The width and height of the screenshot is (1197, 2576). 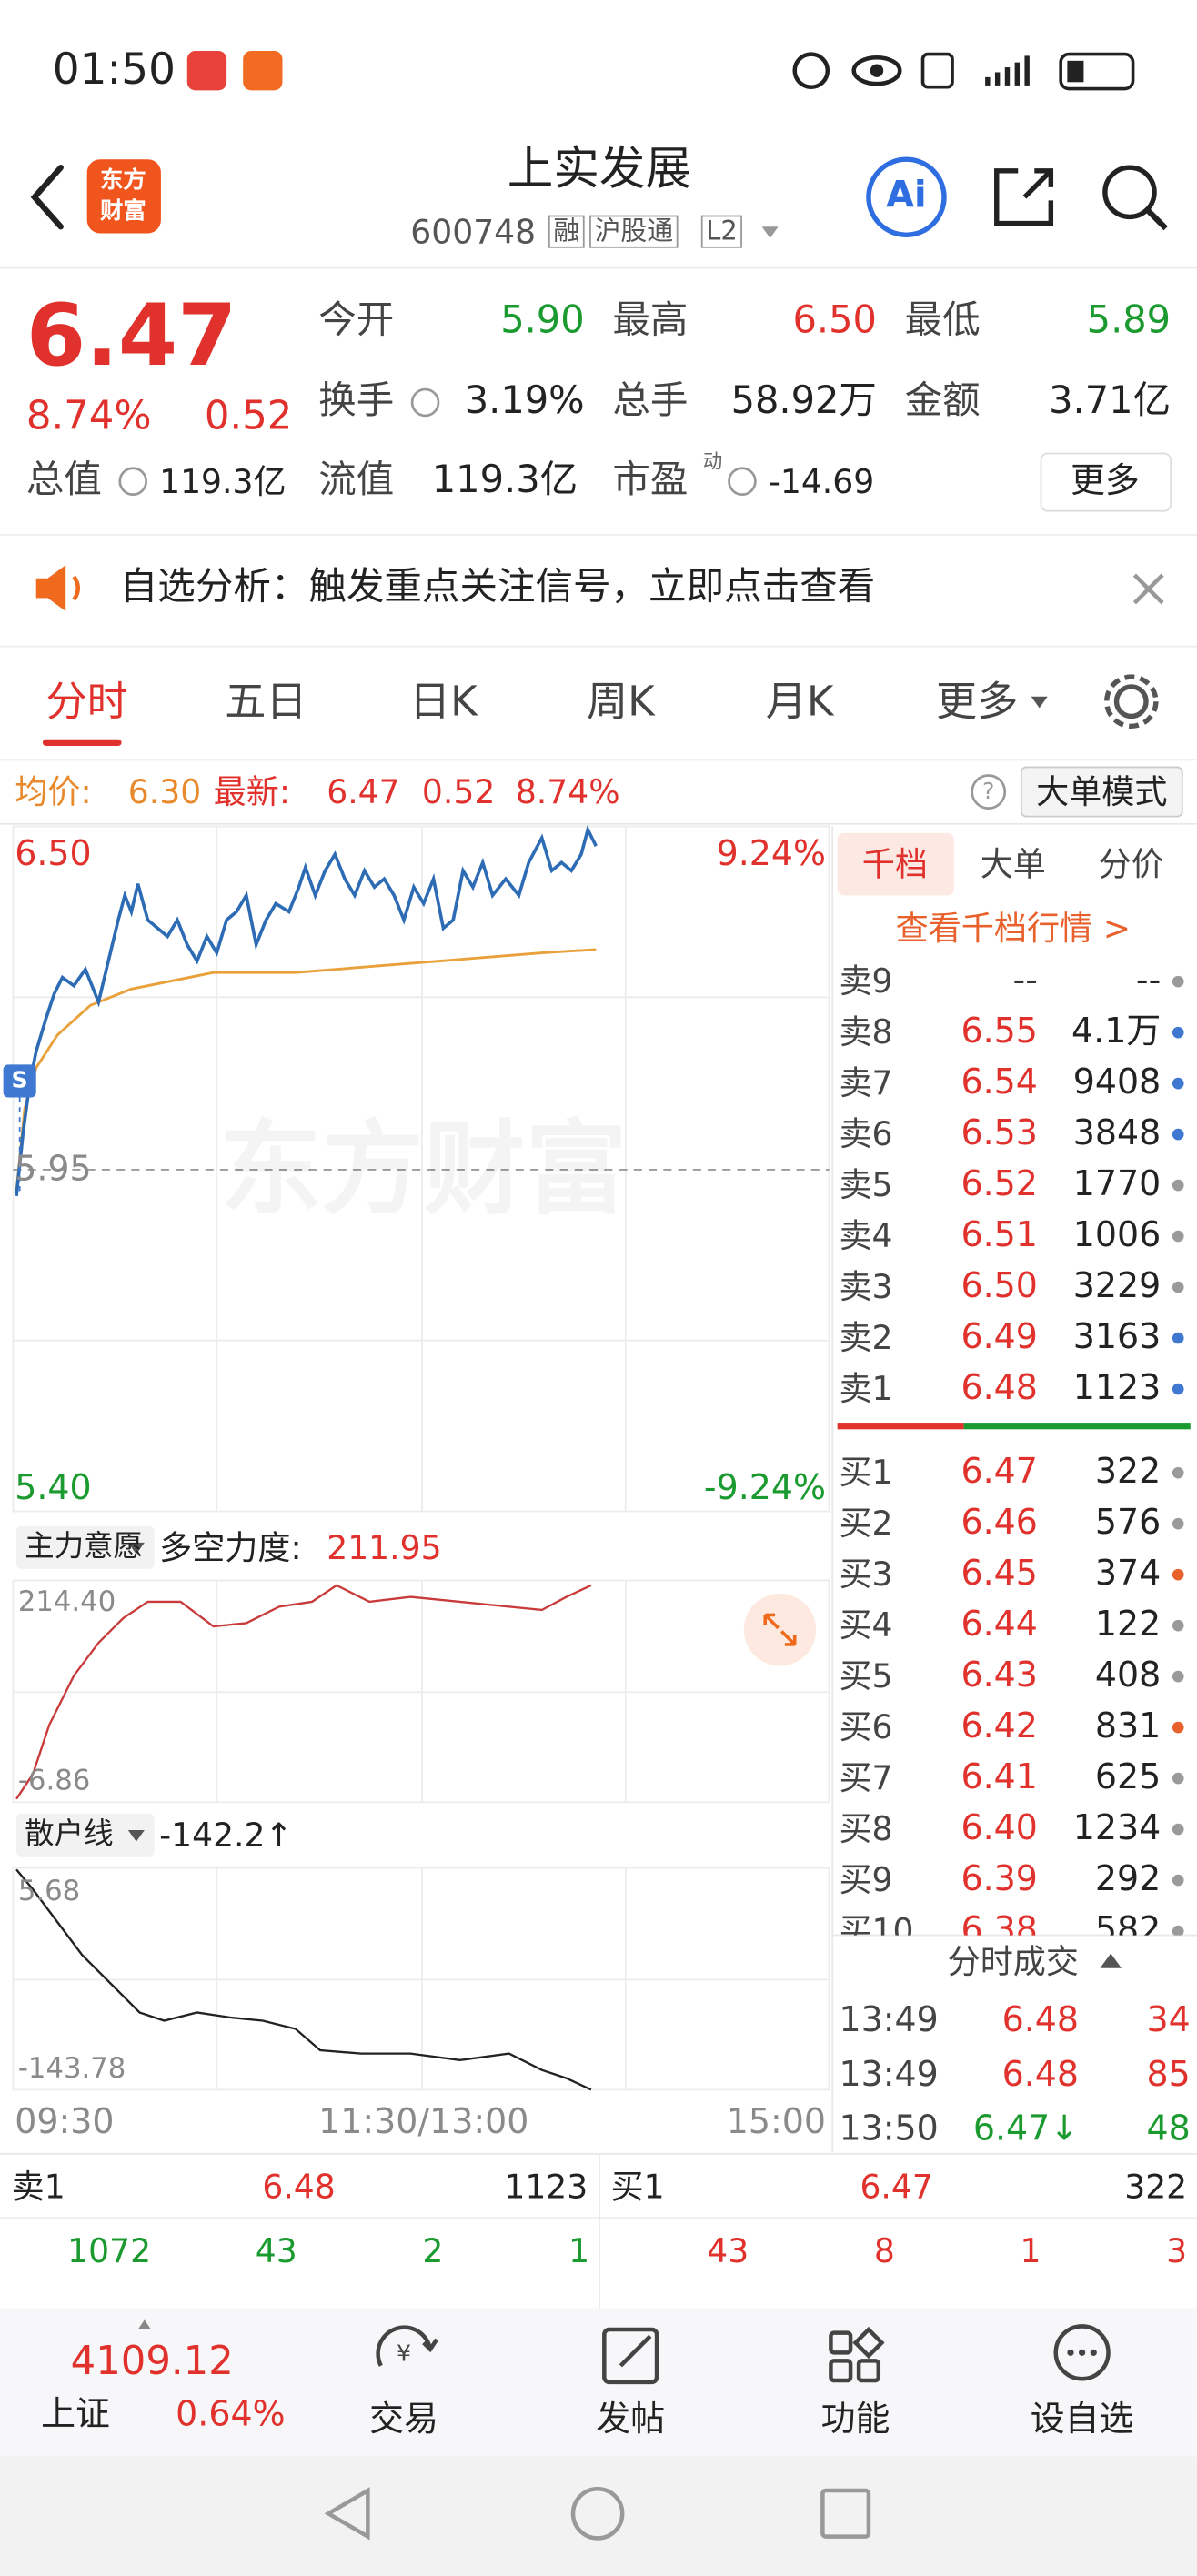 I want to click on indicator-selector: 散户线, so click(x=69, y=1834).